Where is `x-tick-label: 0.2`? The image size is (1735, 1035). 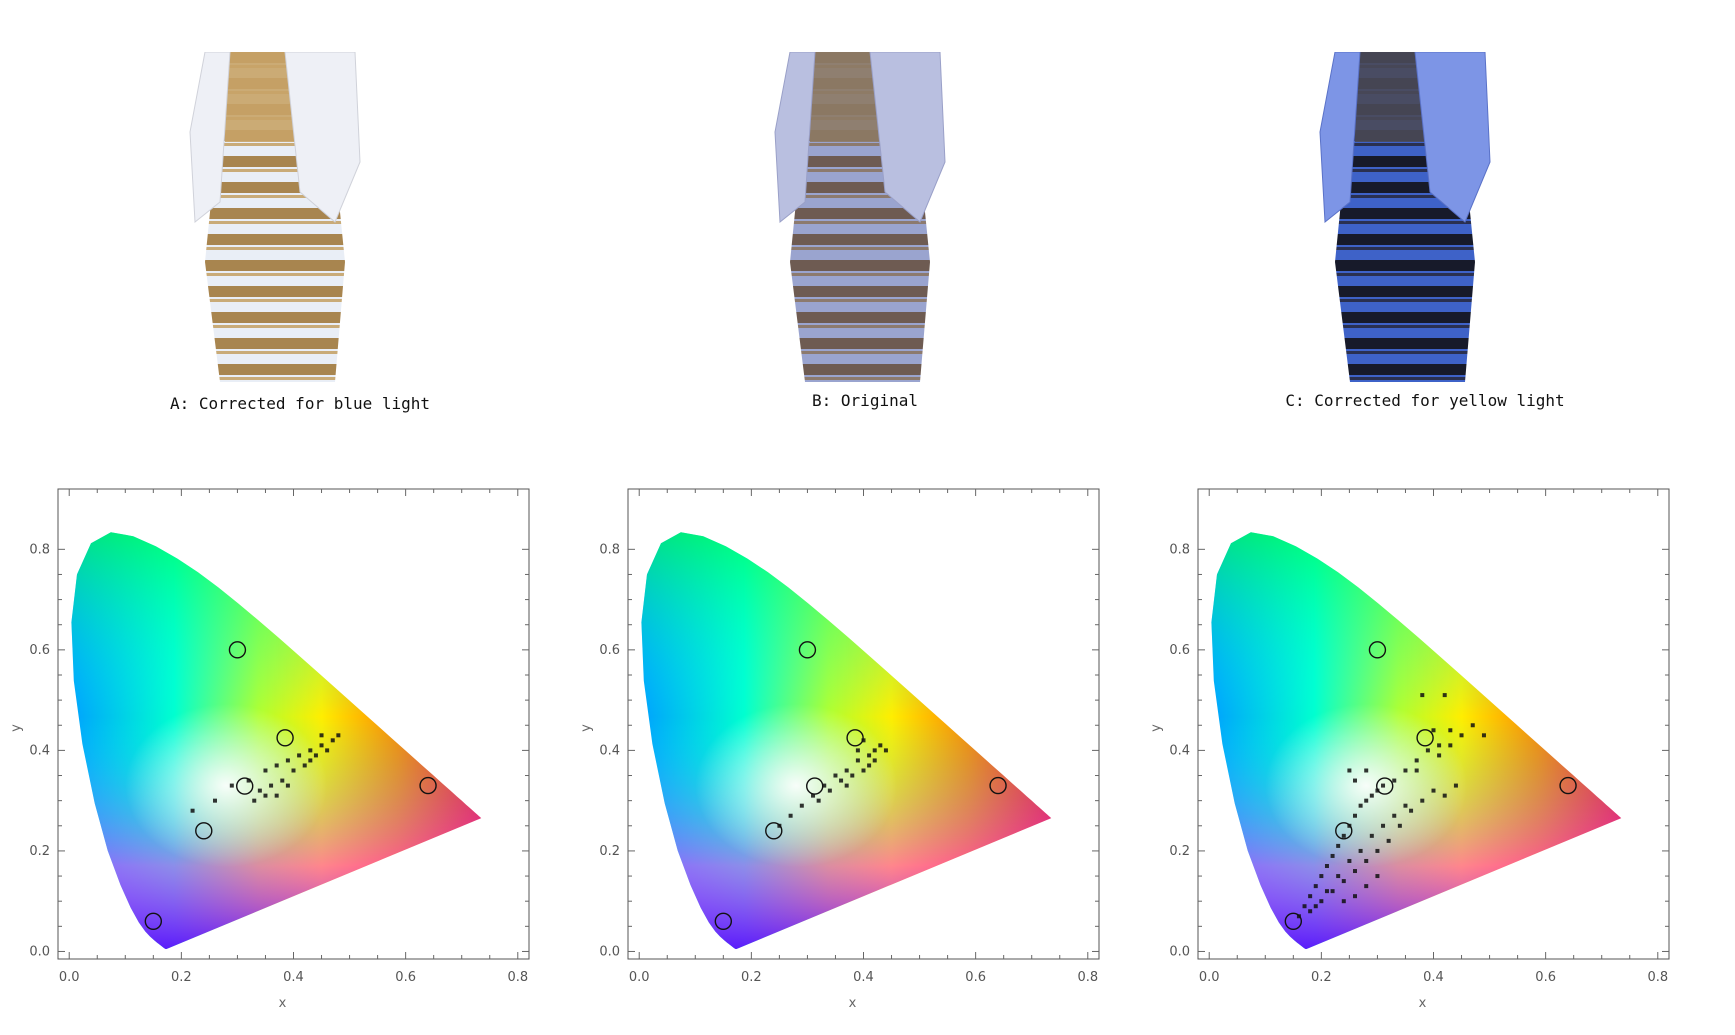 x-tick-label: 0.2 is located at coordinates (751, 977).